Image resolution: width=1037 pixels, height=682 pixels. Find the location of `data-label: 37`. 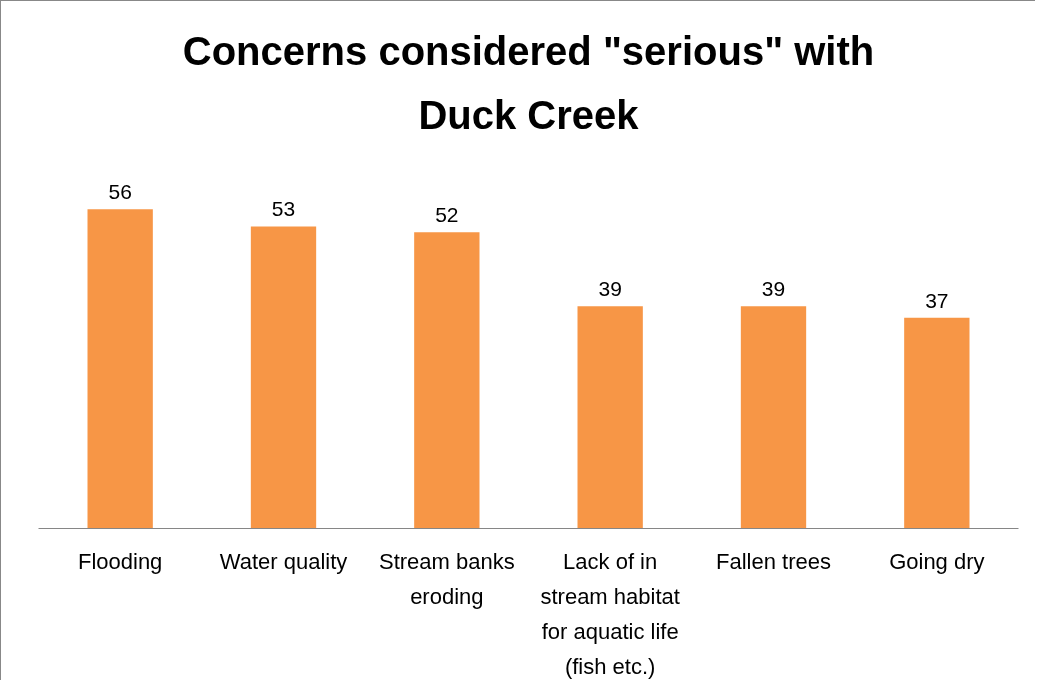

data-label: 37 is located at coordinates (937, 300).